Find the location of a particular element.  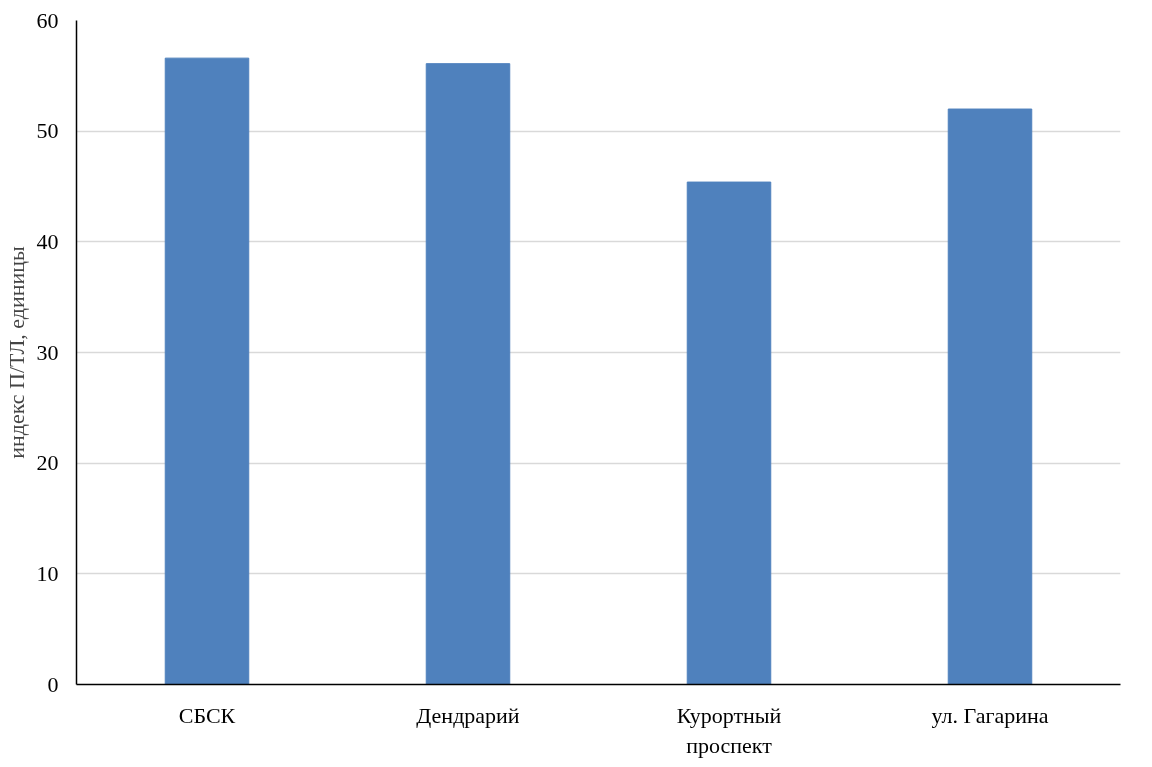

x-tick-label: Курортный проспект is located at coordinates (729, 730).